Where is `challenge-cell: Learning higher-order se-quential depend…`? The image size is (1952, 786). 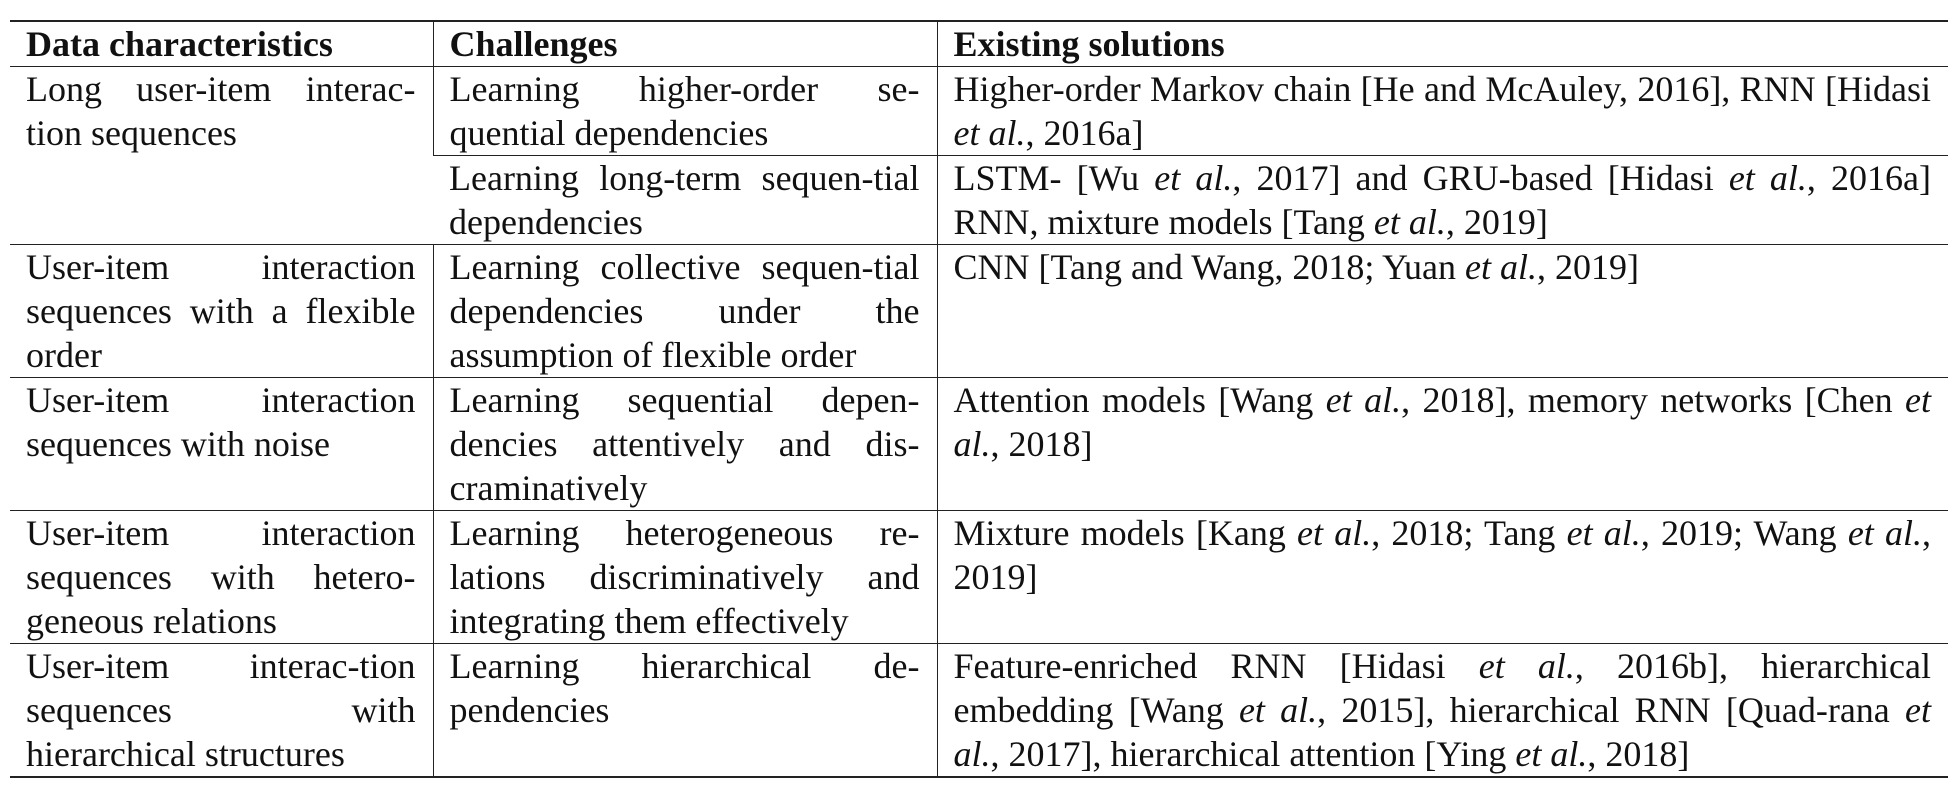 challenge-cell: Learning higher-order se-quential depend… is located at coordinates (684, 111).